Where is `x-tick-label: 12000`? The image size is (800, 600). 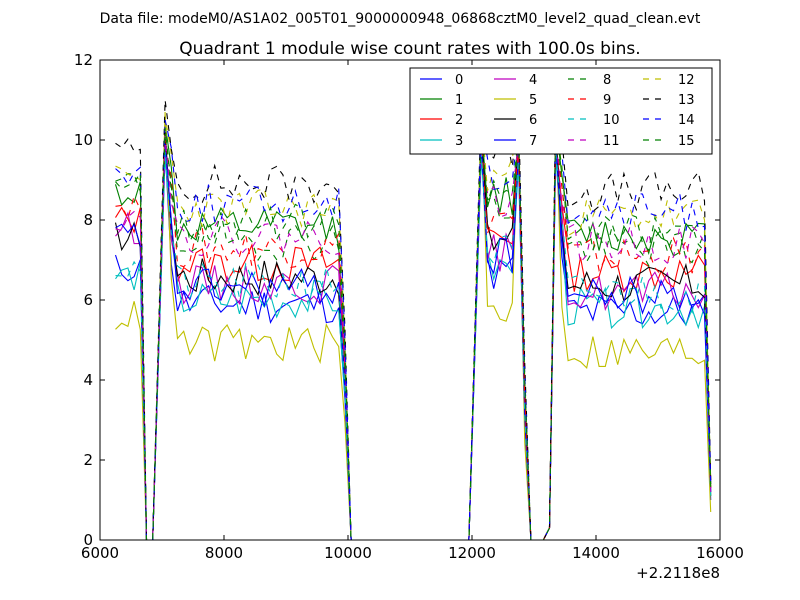 x-tick-label: 12000 is located at coordinates (472, 553).